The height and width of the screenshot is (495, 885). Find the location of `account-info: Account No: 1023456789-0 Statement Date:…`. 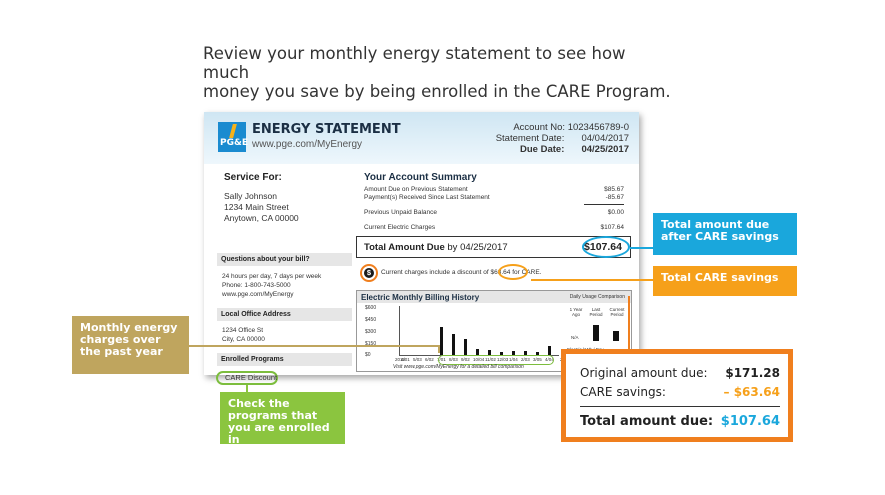

account-info: Account No: 1023456789-0 Statement Date:… is located at coordinates (562, 138).